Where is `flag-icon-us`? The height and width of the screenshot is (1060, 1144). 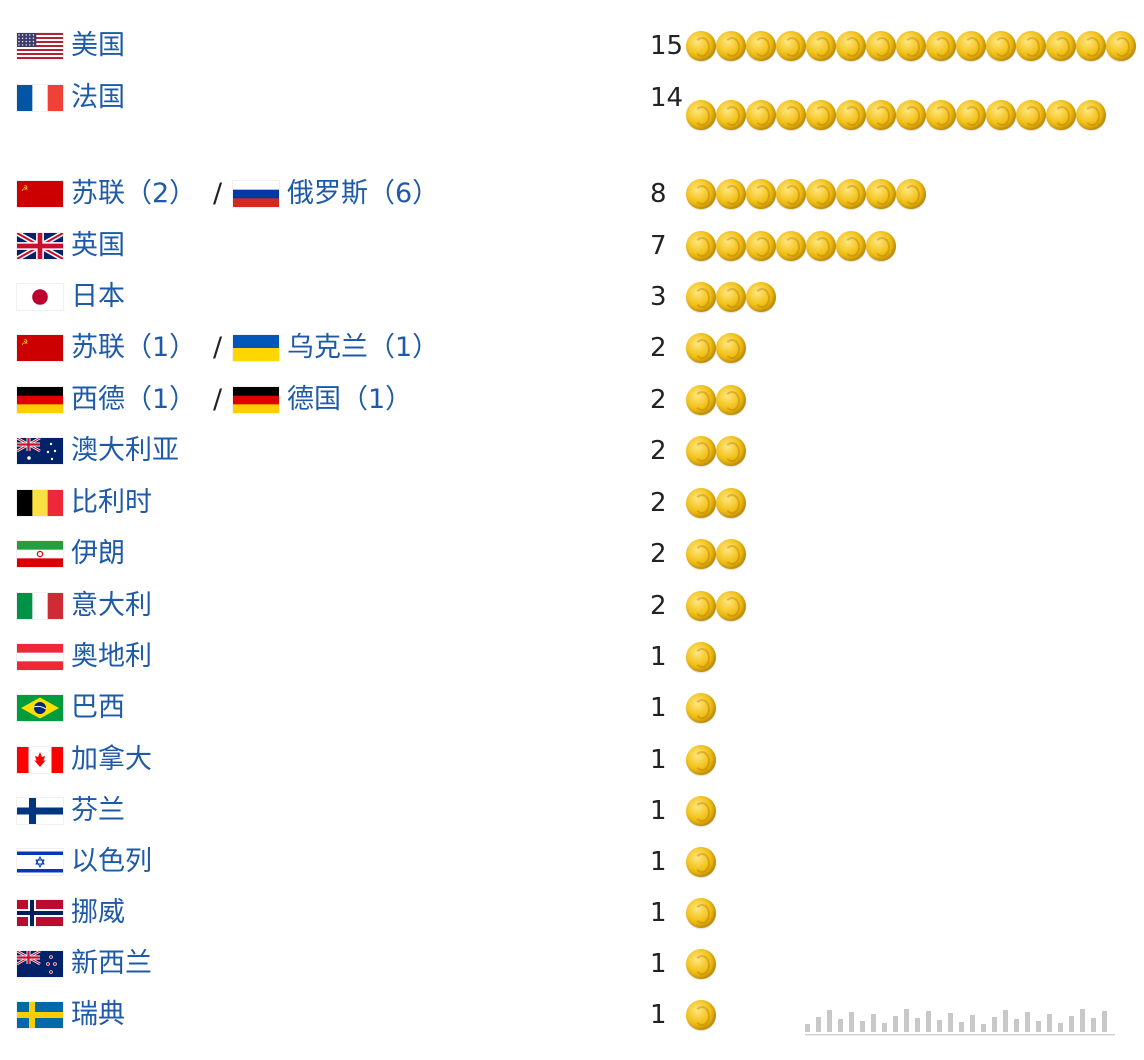 flag-icon-us is located at coordinates (40, 46).